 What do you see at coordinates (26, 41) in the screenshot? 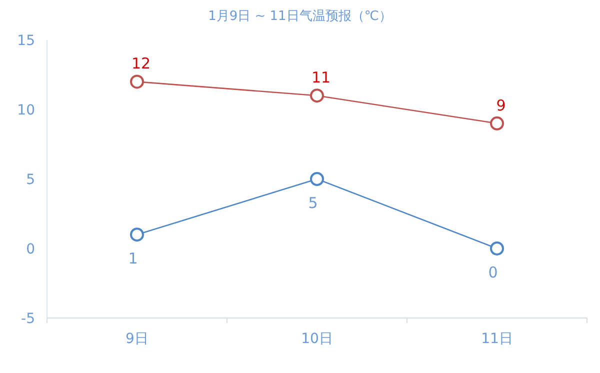
I see `y-tick-label: 15` at bounding box center [26, 41].